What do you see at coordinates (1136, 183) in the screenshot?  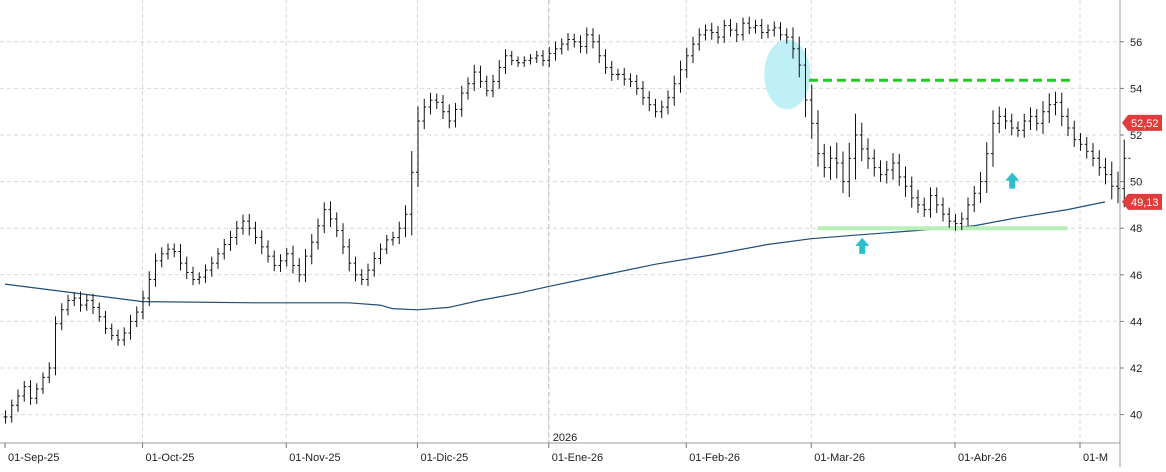 I see `y-tick-label: 50` at bounding box center [1136, 183].